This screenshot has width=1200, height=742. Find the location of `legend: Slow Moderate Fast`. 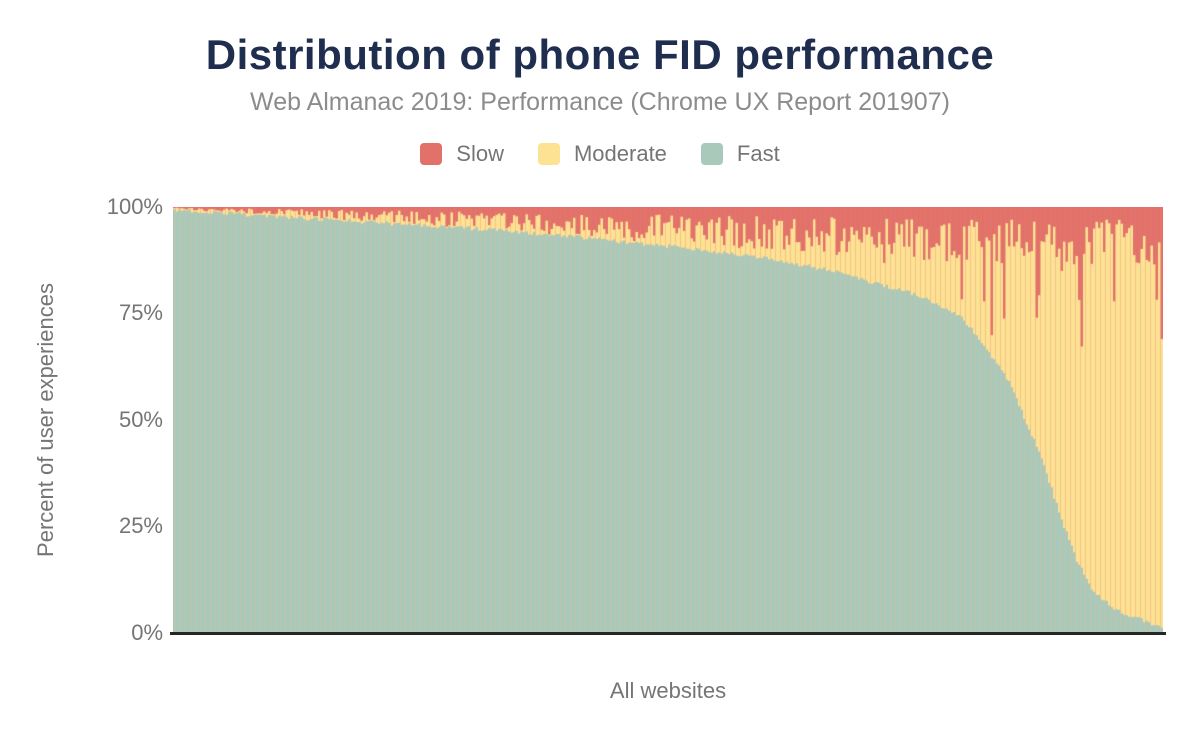

legend: Slow Moderate Fast is located at coordinates (600, 154).